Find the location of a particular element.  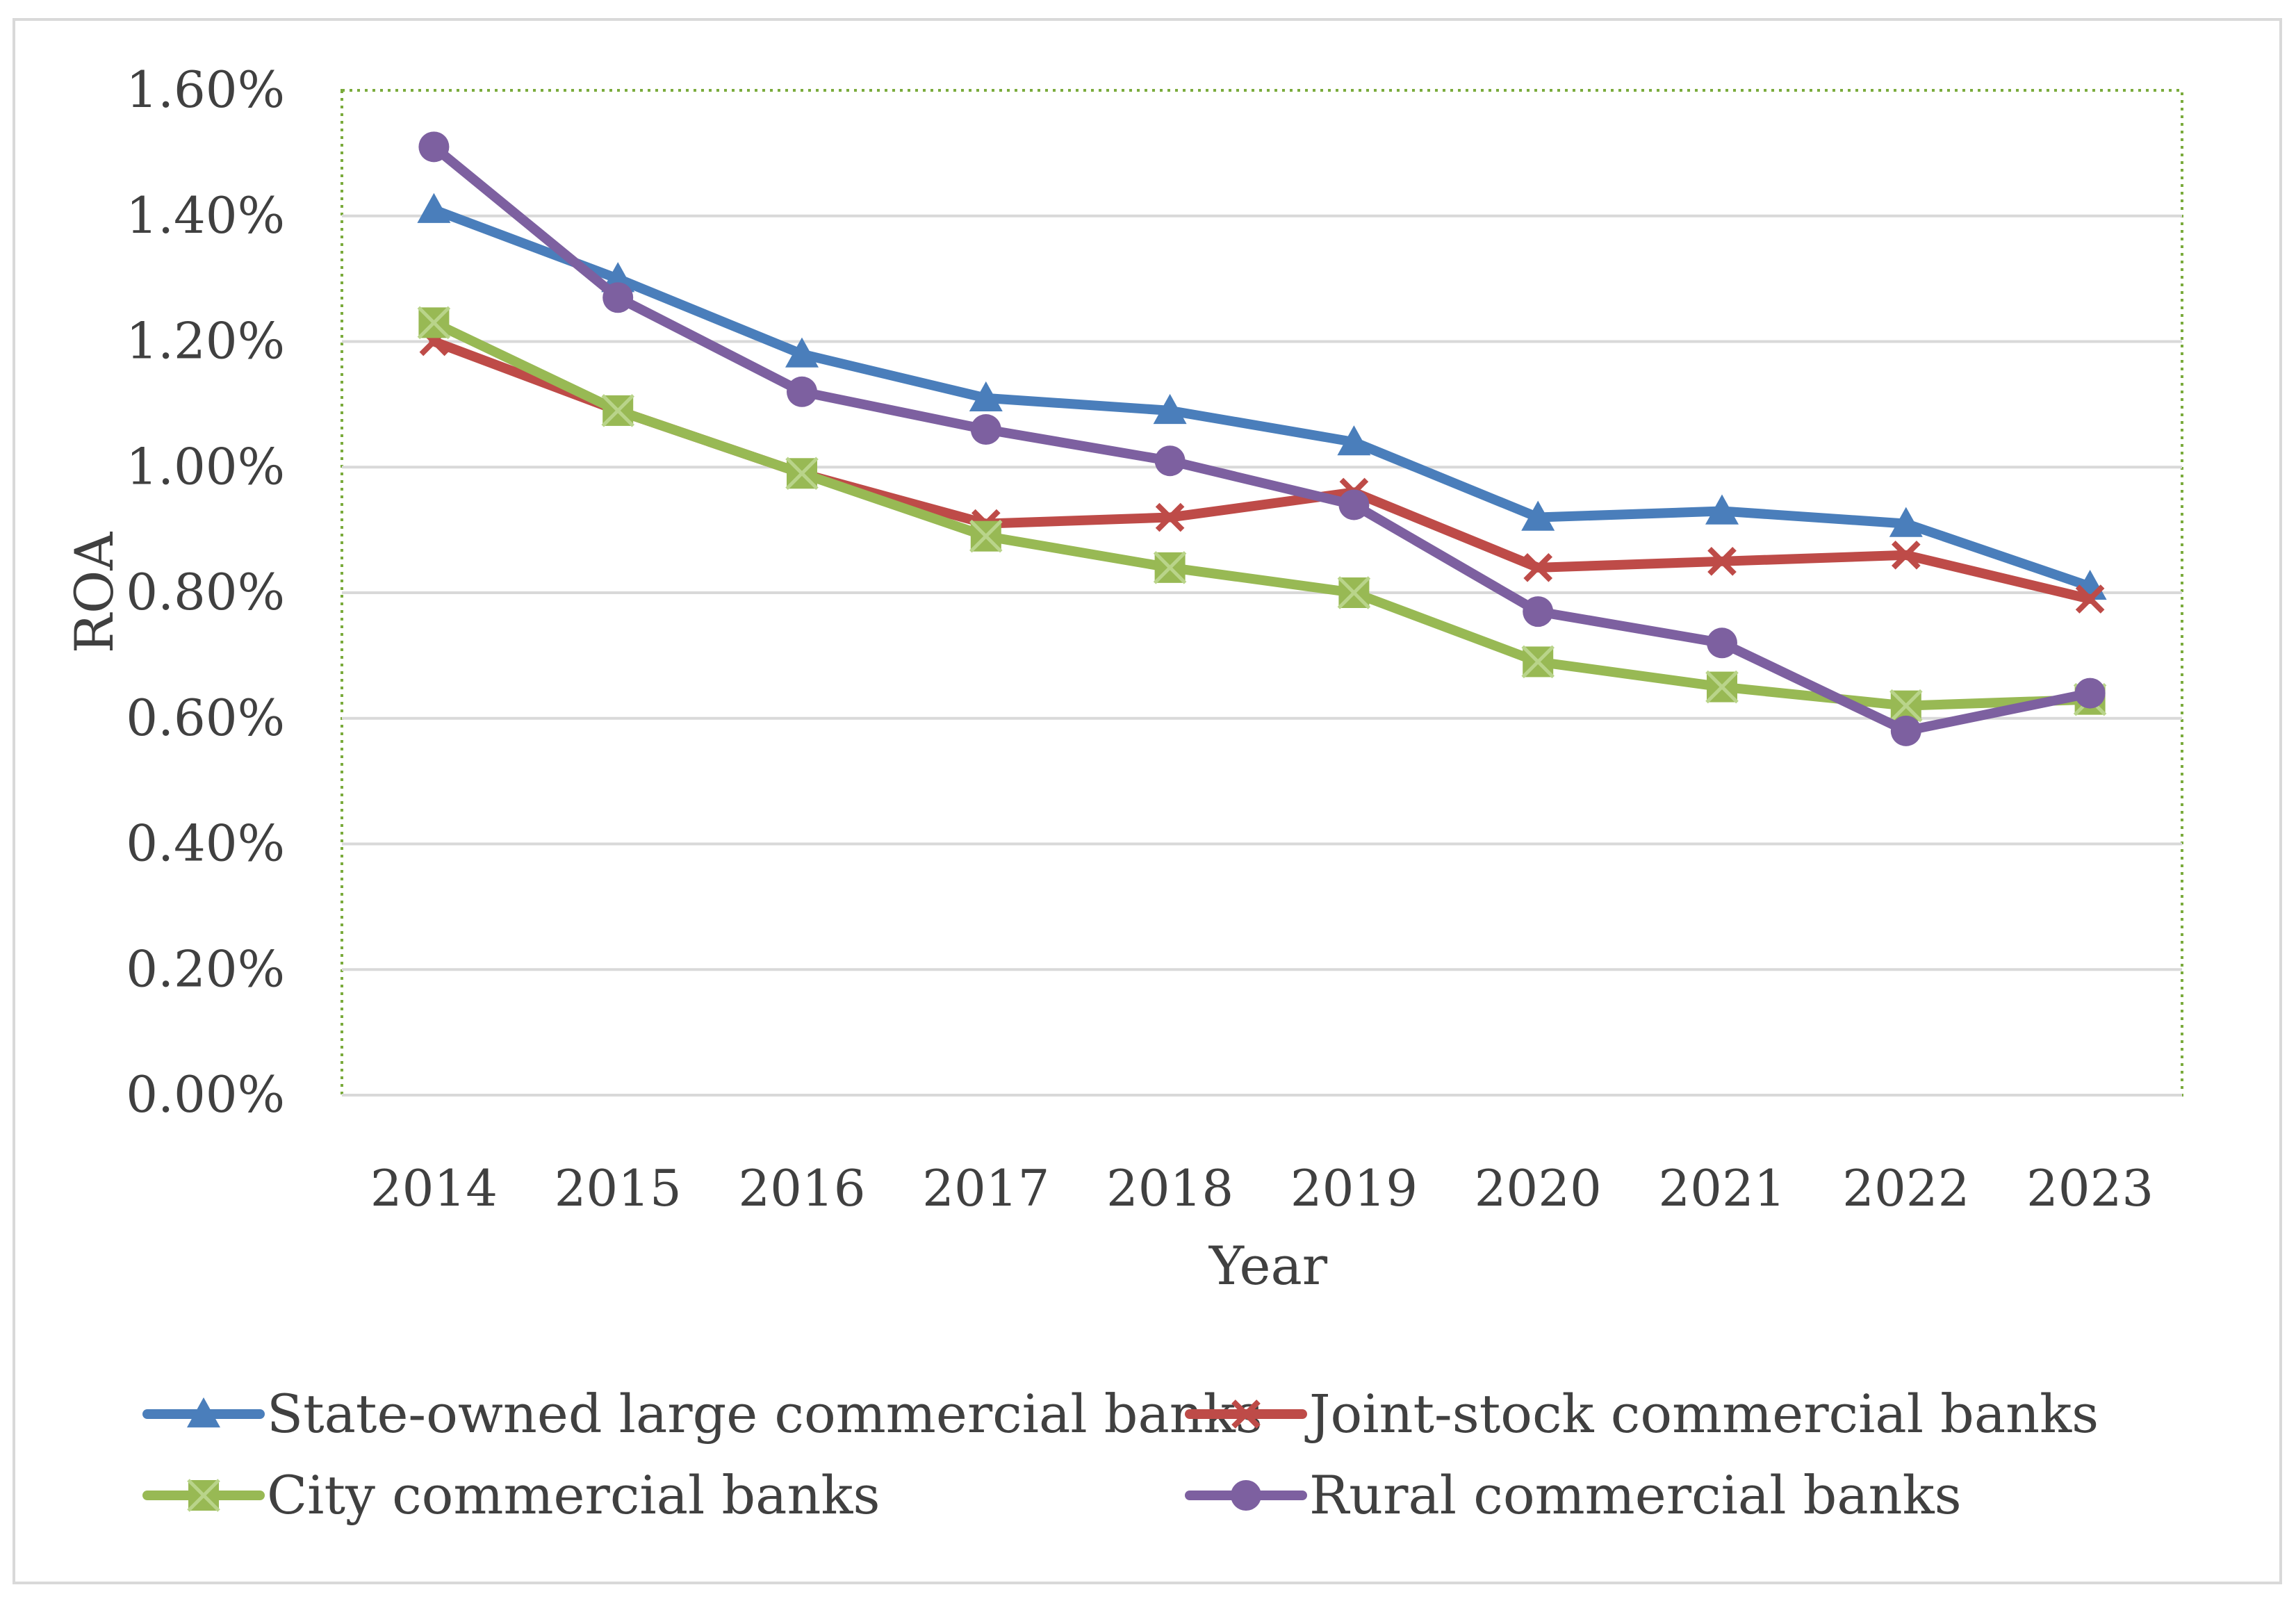

y-tick-label: 1.60% is located at coordinates (205, 89).